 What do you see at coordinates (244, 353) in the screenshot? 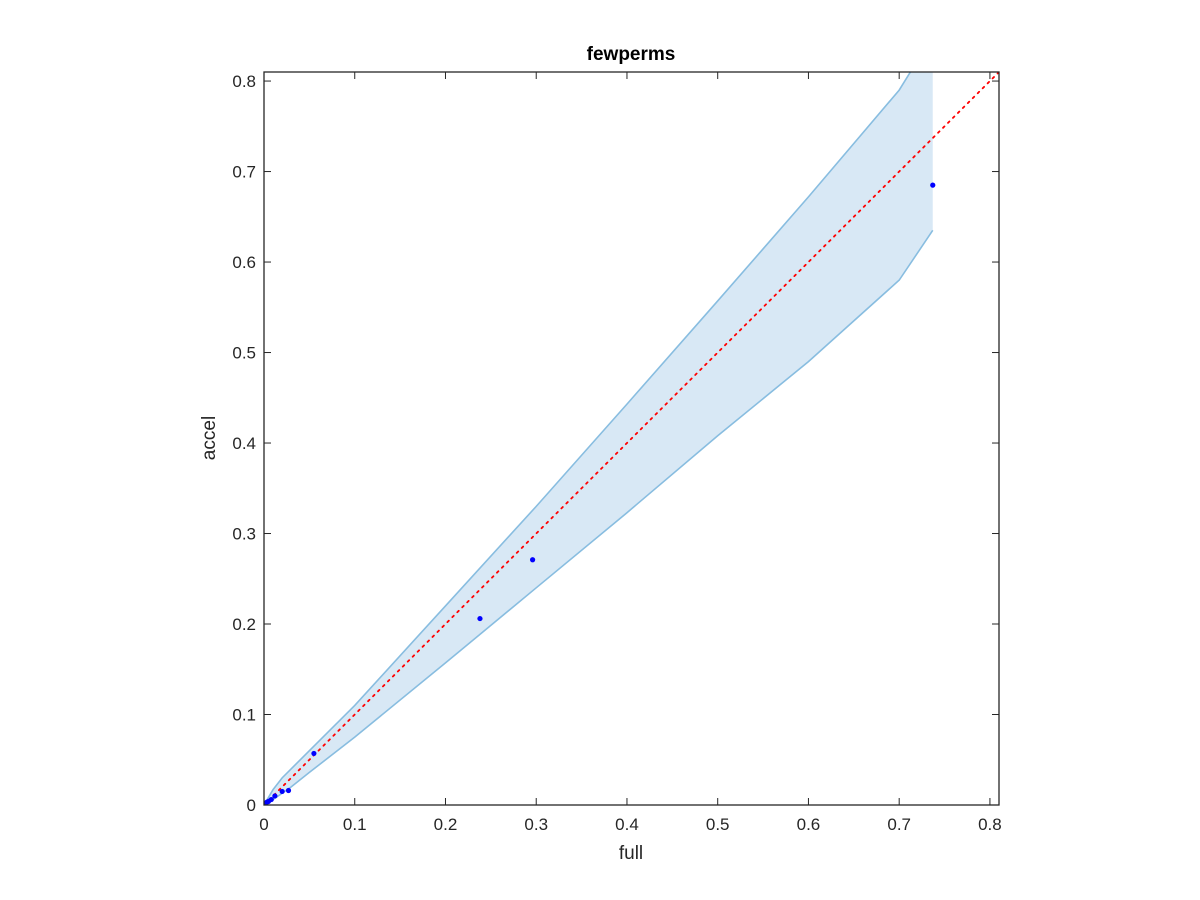
I see `y-tick-label: 0.5` at bounding box center [244, 353].